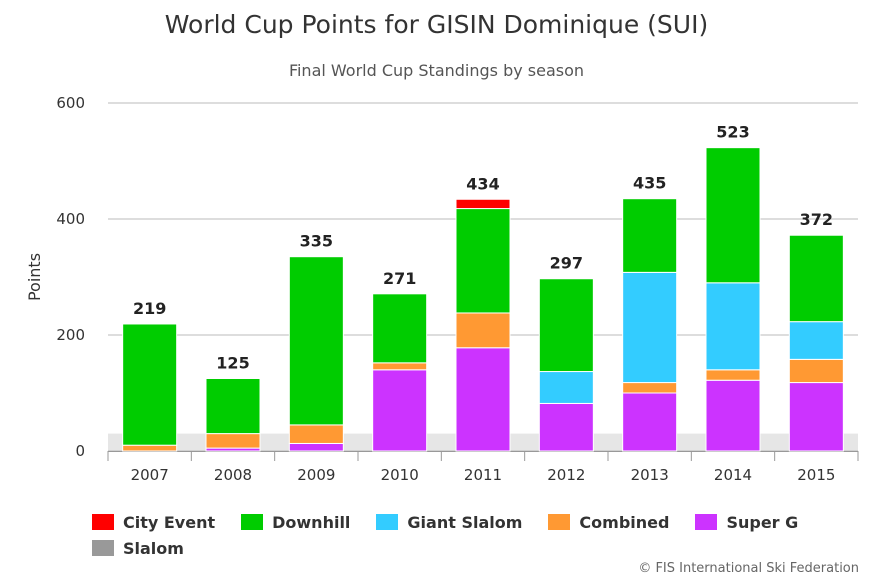  Describe the element at coordinates (149, 308) in the screenshot. I see `total-label: 219` at that location.